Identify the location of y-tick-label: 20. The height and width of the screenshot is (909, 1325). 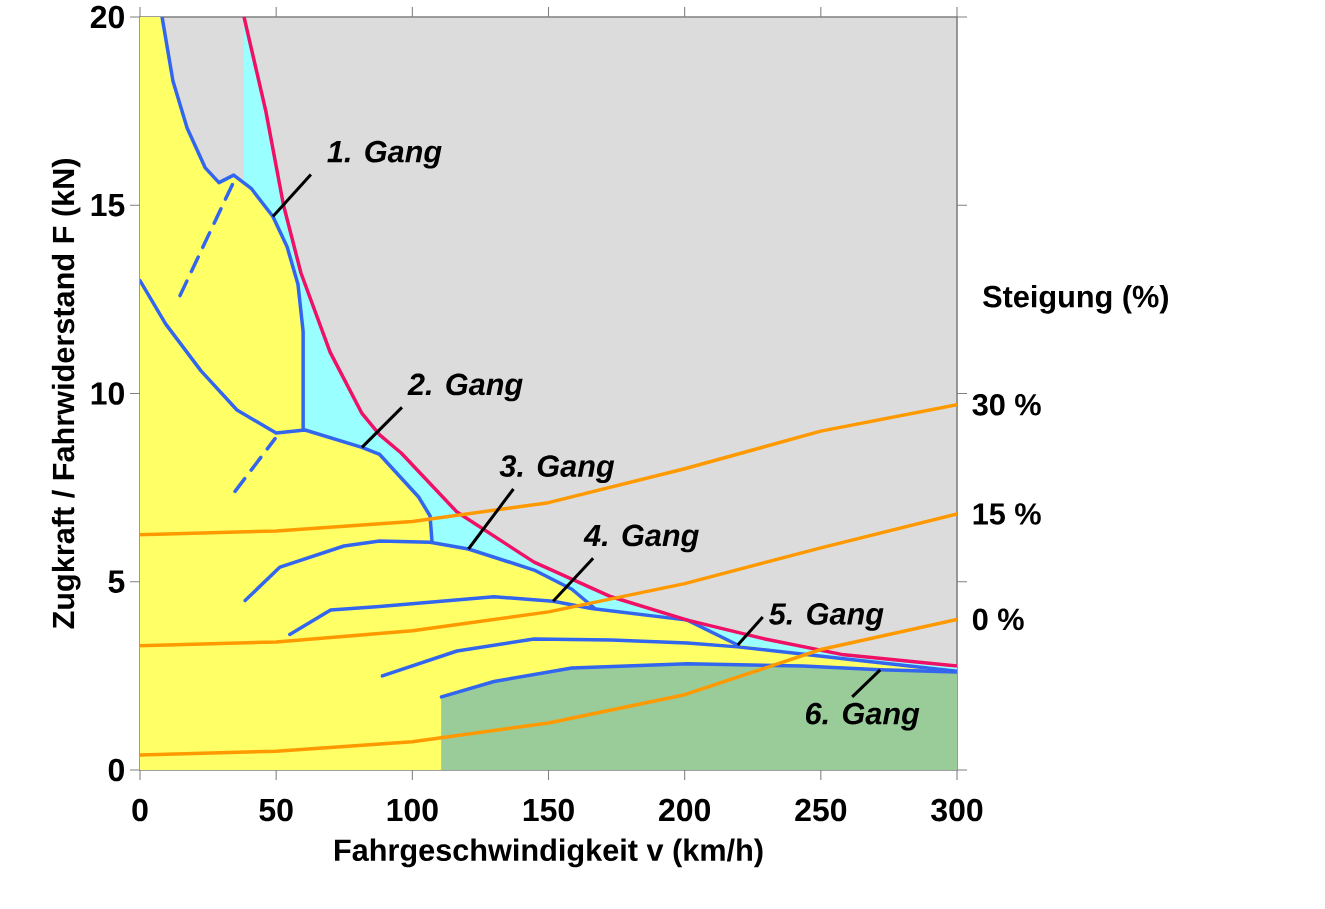
(107, 17).